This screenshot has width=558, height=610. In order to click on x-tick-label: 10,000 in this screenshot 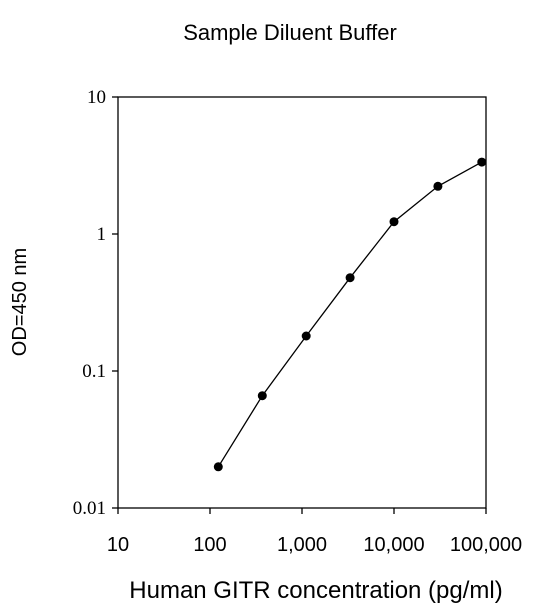, I will do `click(393, 545)`.